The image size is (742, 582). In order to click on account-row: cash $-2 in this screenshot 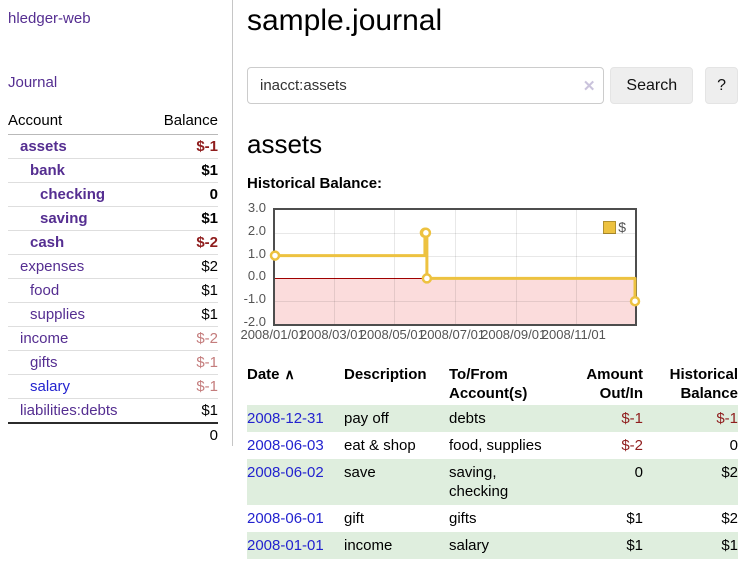, I will do `click(113, 242)`.